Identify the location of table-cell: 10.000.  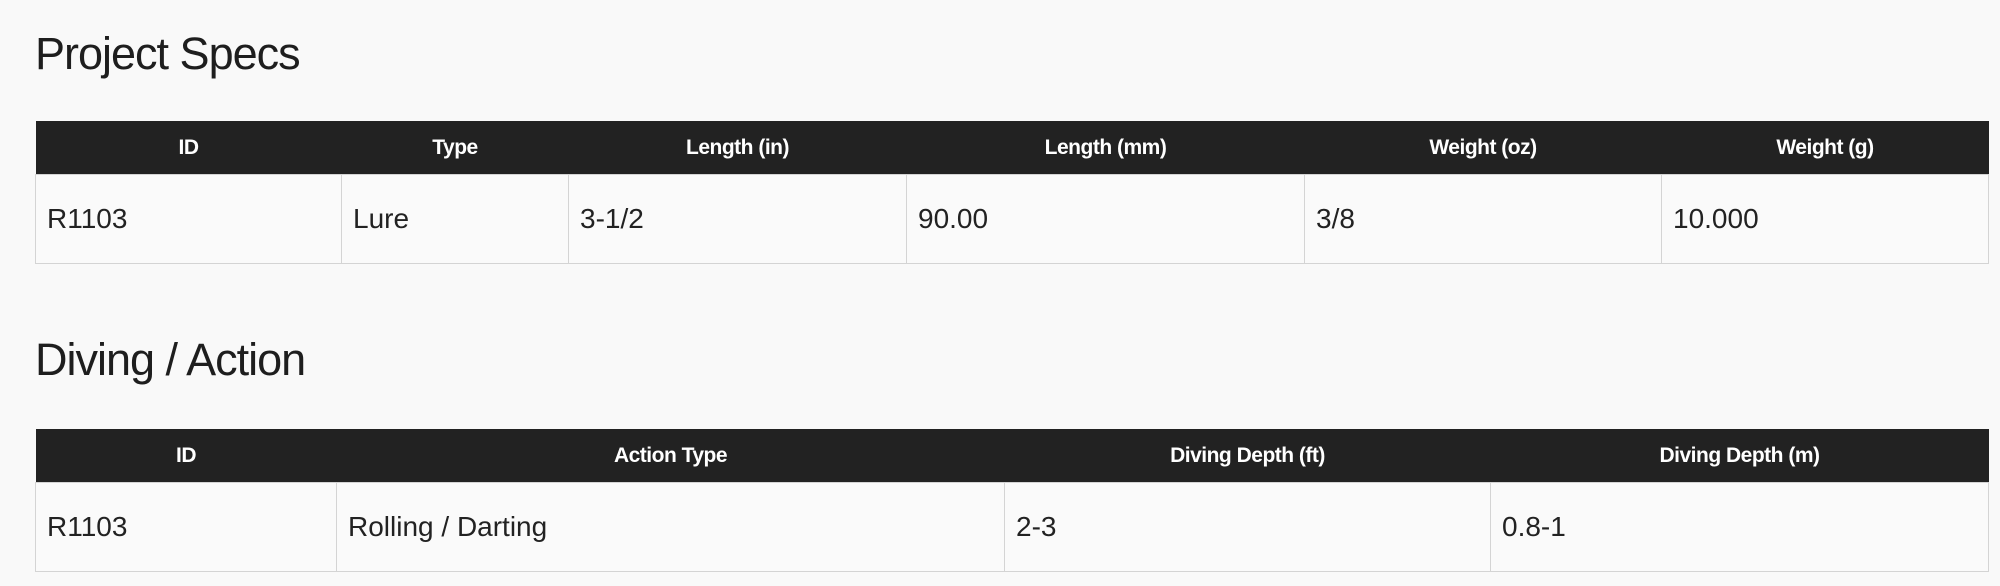
(1825, 219).